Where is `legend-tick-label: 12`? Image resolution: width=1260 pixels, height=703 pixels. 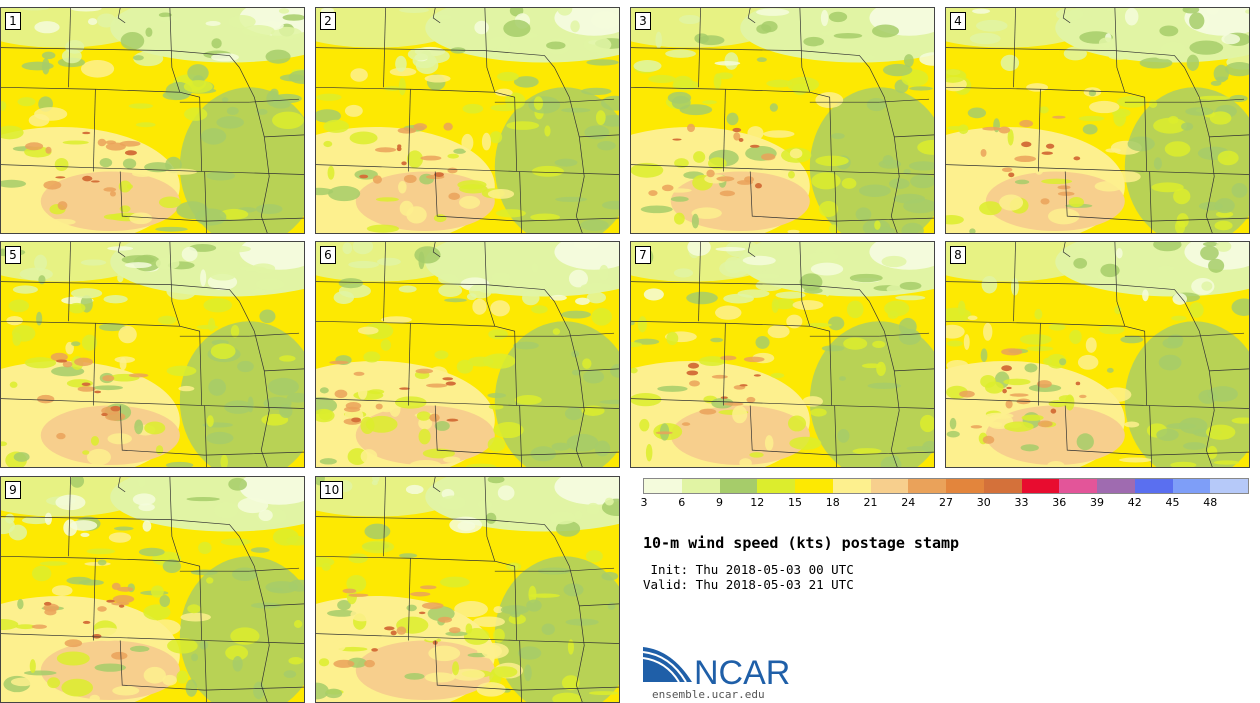
legend-tick-label: 12 is located at coordinates (757, 502).